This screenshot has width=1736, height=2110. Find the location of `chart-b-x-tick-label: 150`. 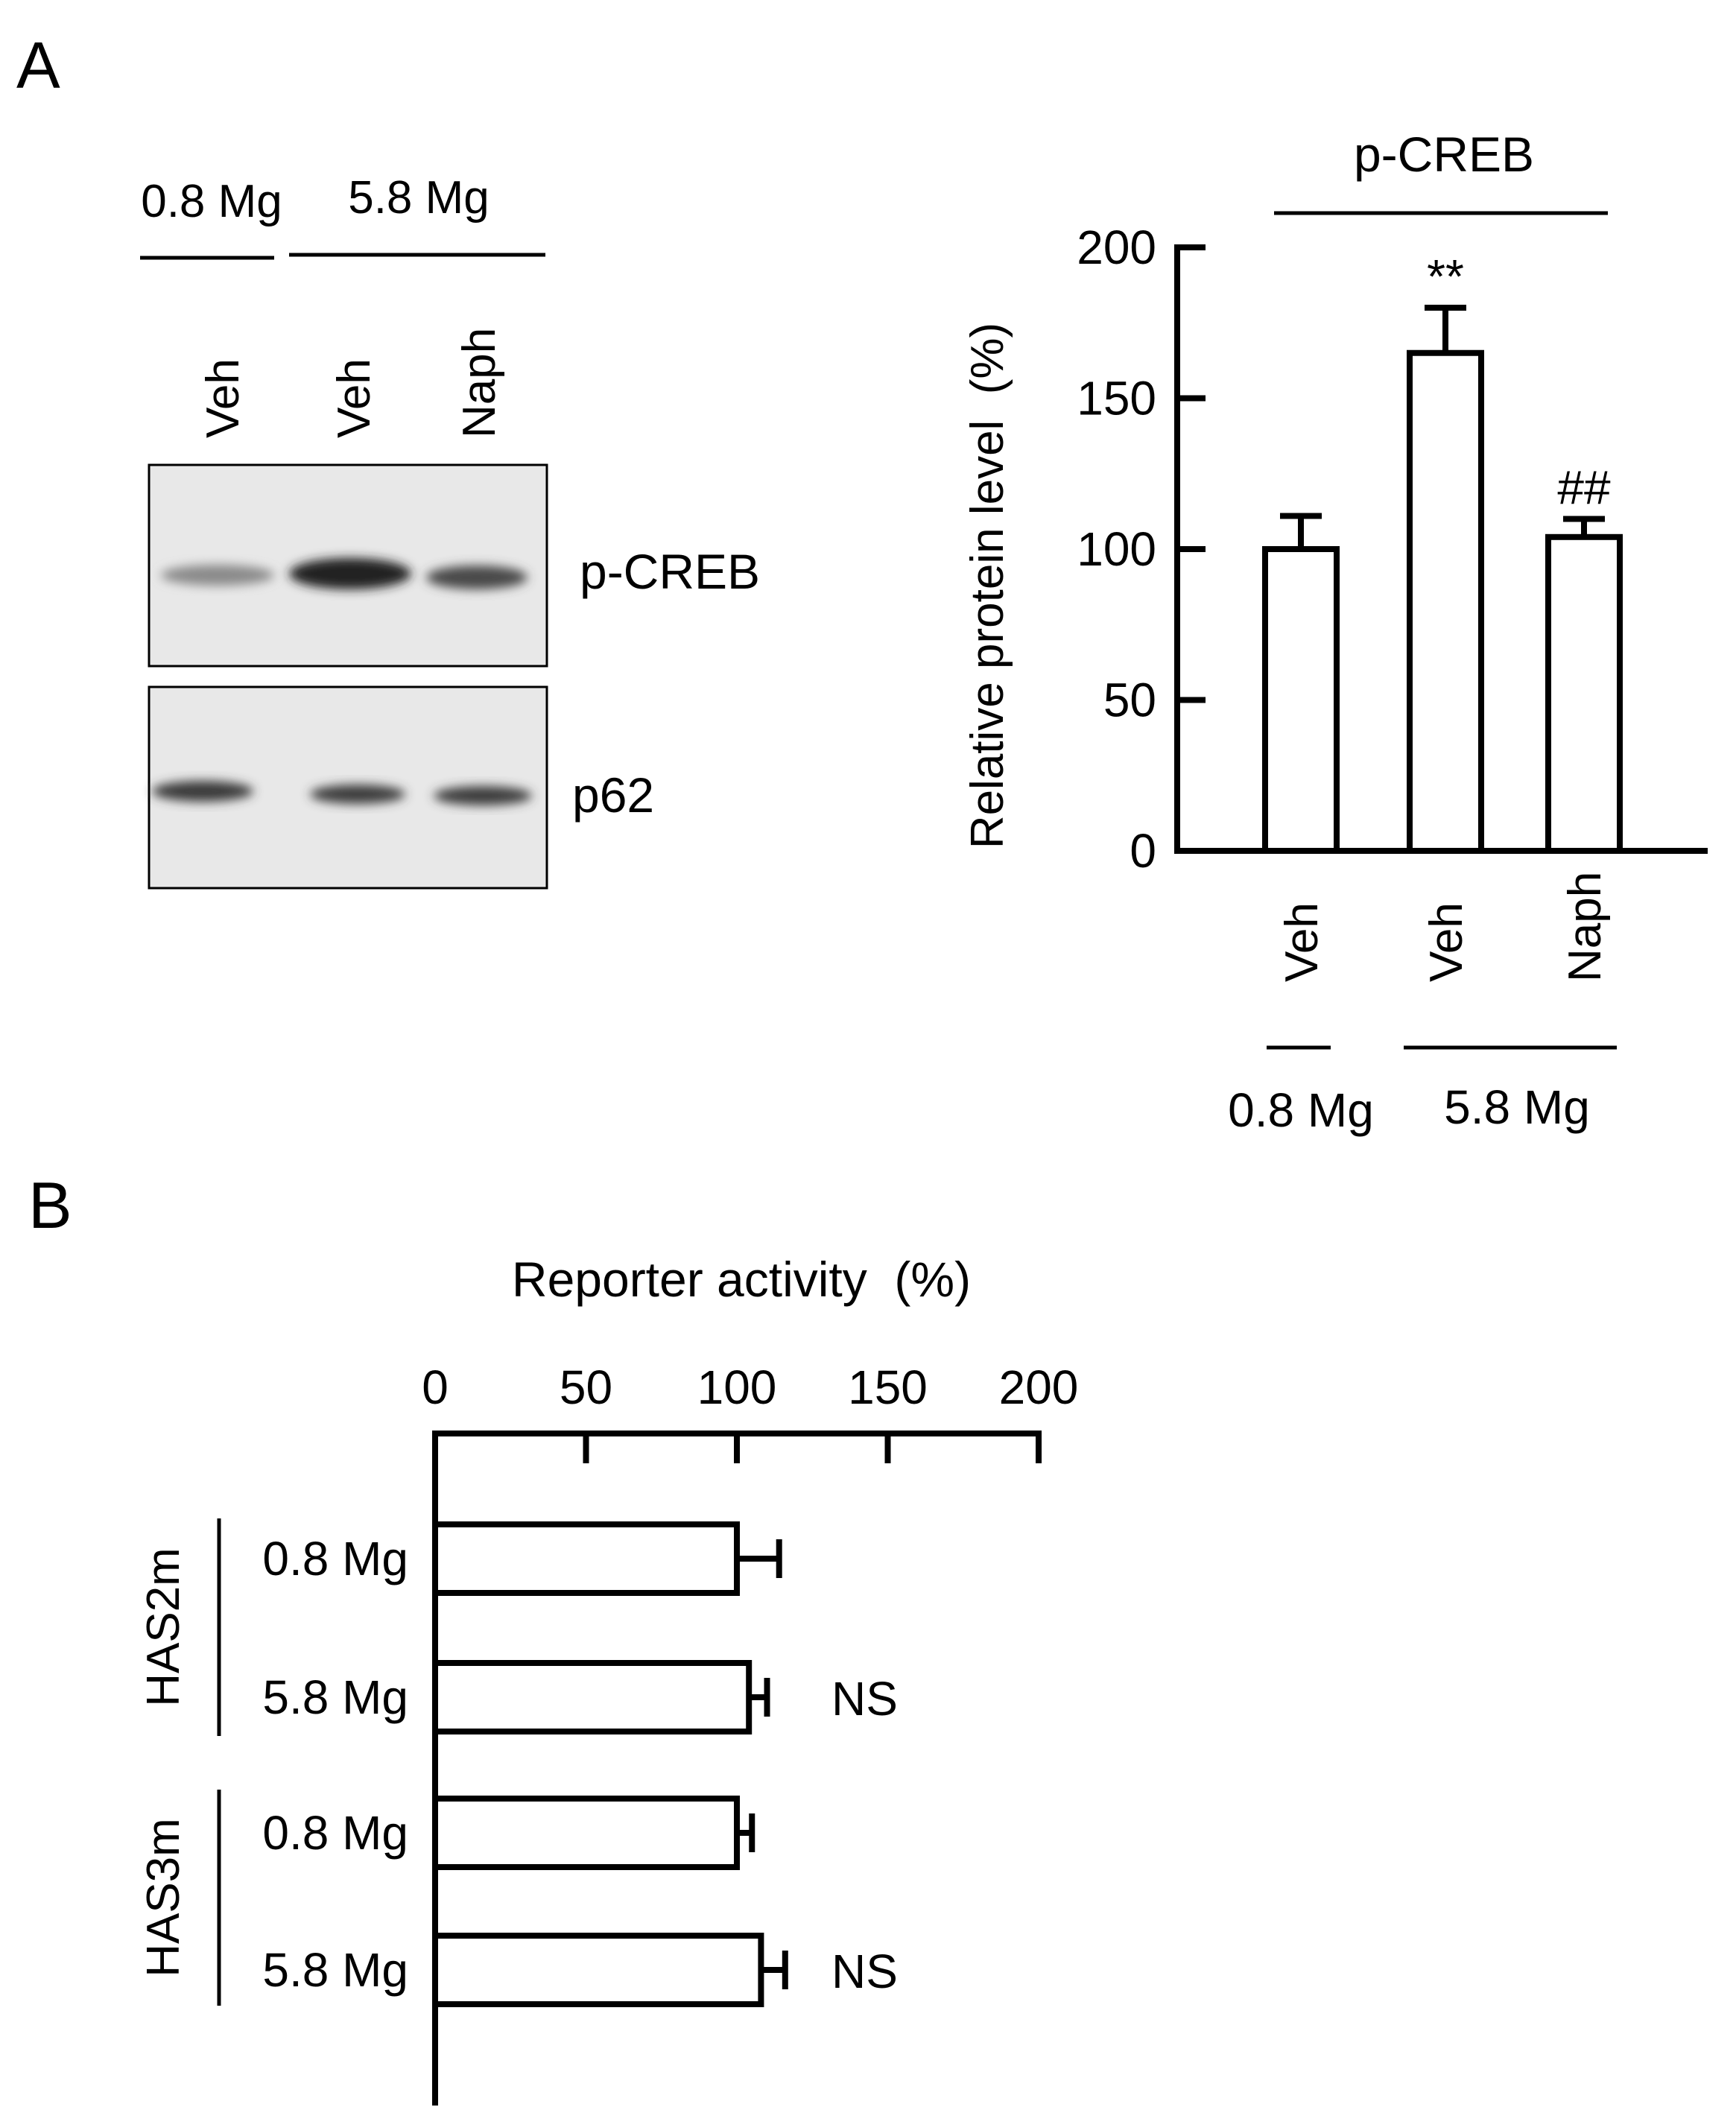

chart-b-x-tick-label: 150 is located at coordinates (888, 1387).